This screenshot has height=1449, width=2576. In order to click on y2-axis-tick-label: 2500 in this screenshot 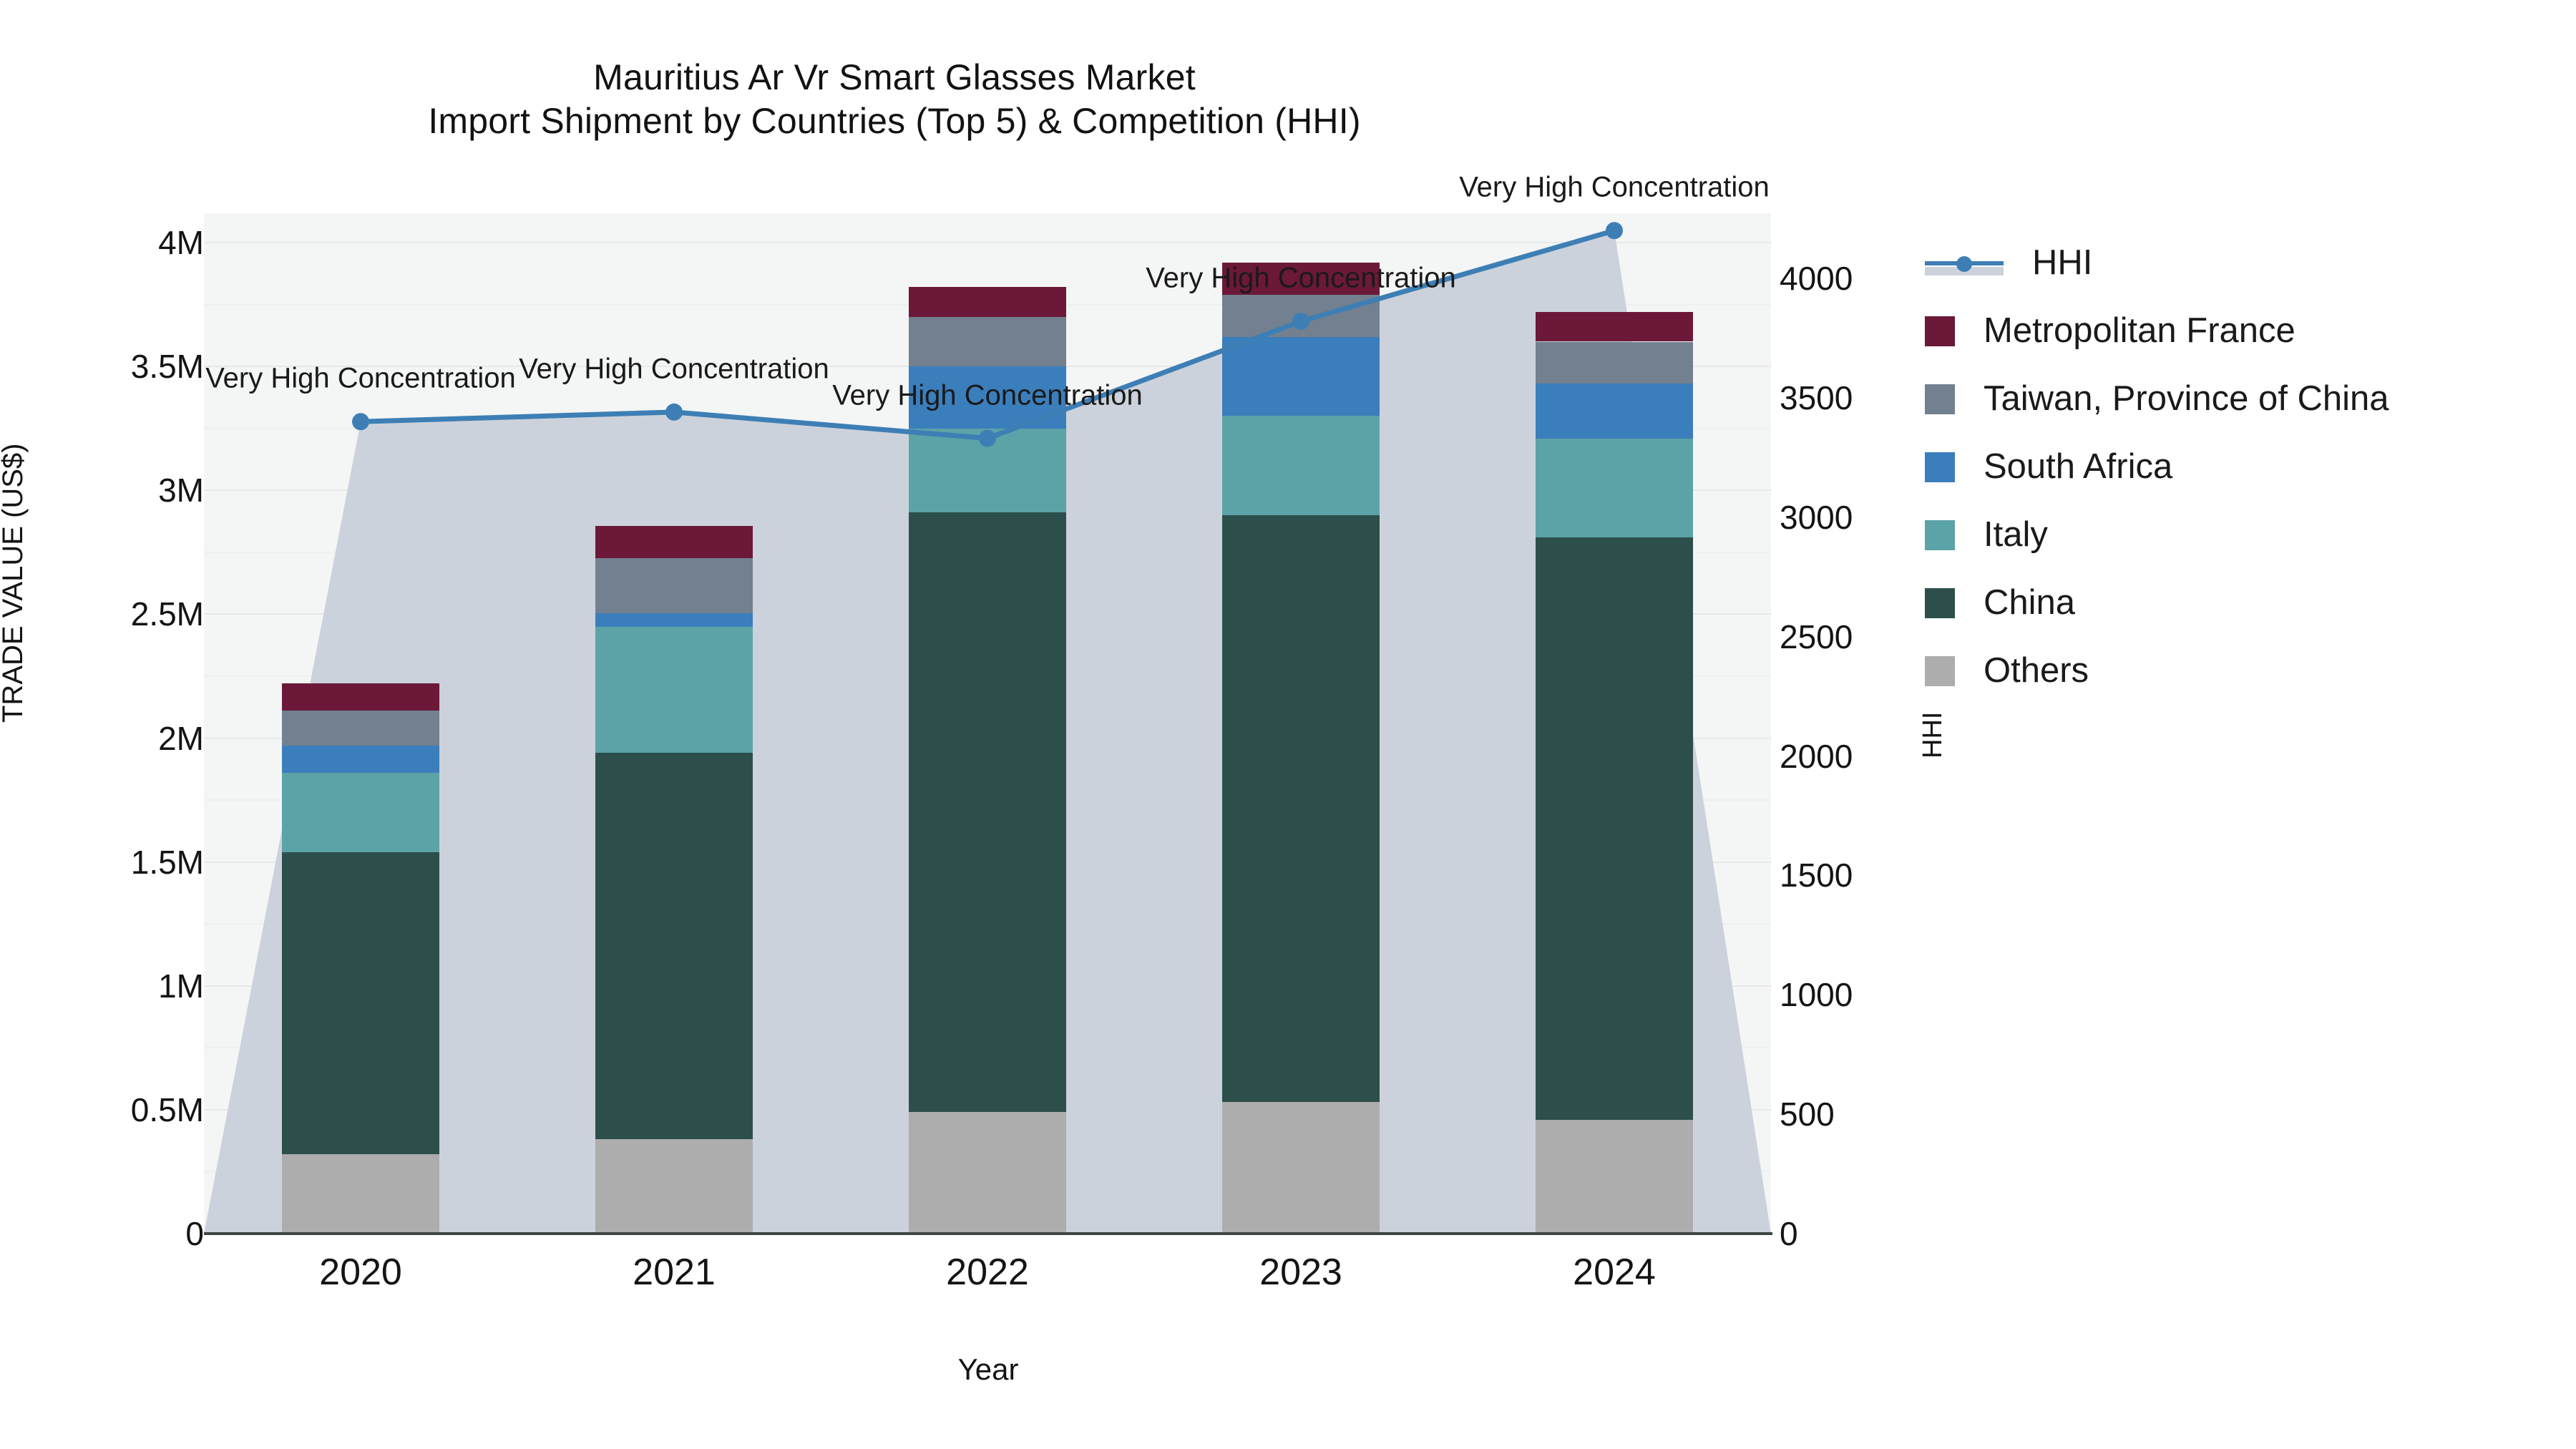, I will do `click(1816, 636)`.